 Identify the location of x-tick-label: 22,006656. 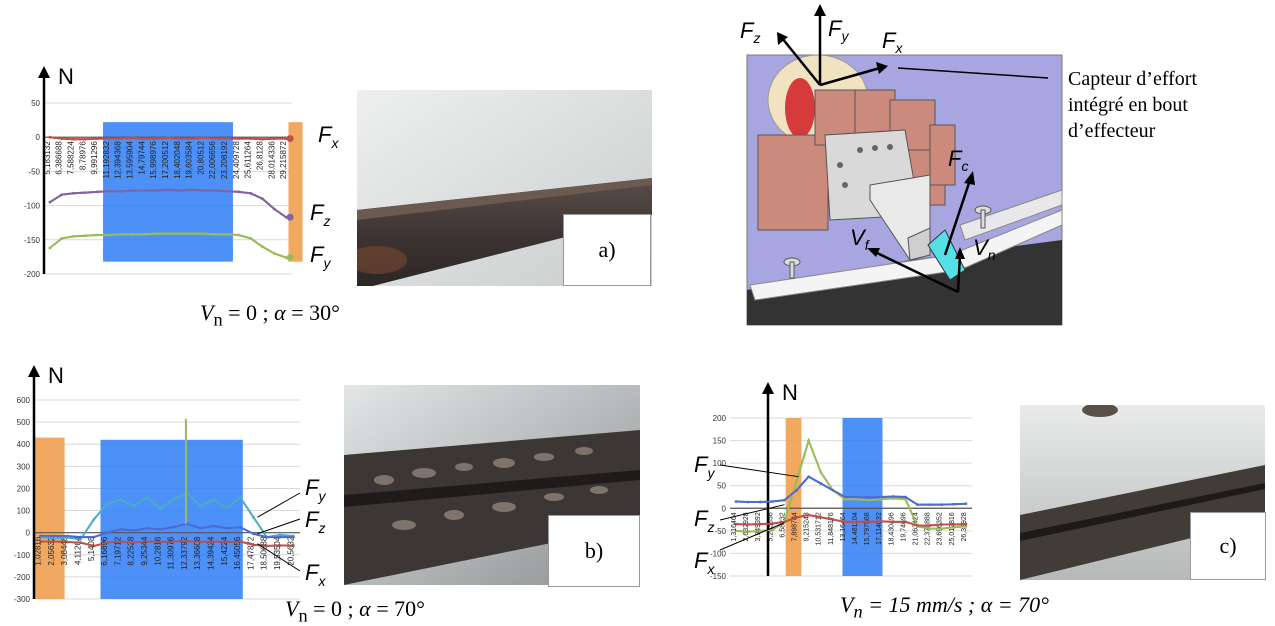
(212, 160).